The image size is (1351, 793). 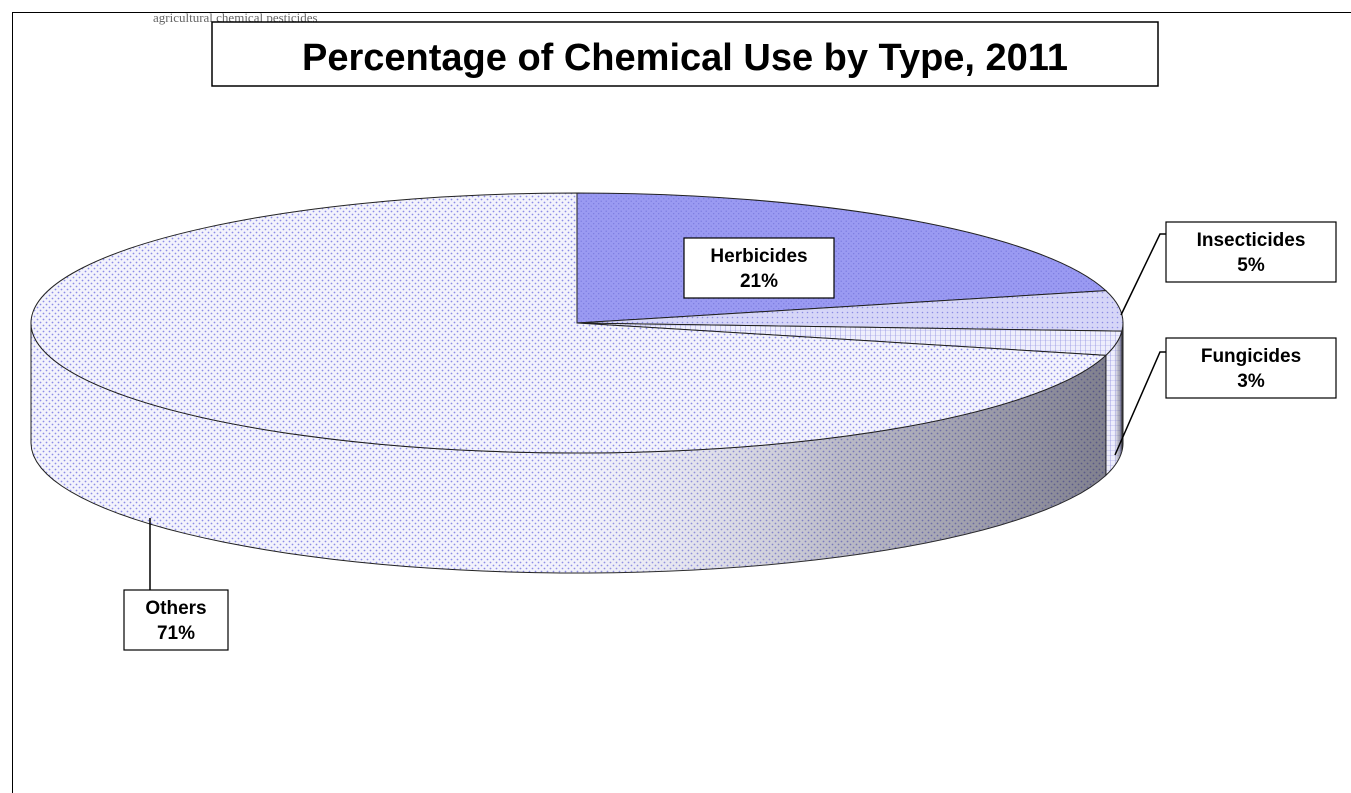 I want to click on data-label-value-fungicides: 3%, so click(x=1251, y=381).